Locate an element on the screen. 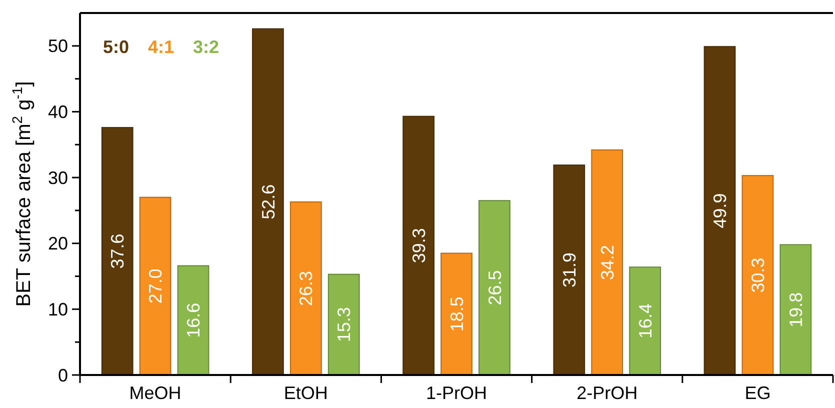  y-tick-label: 0 is located at coordinates (63, 375).